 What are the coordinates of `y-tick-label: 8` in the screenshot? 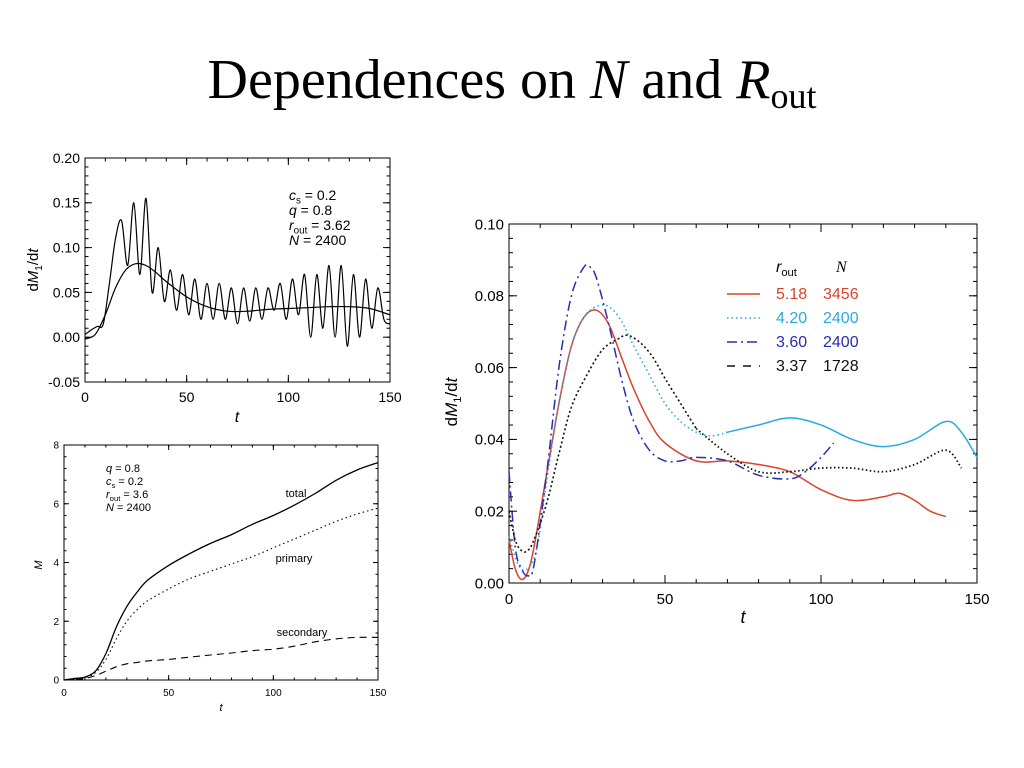 It's located at (56, 446).